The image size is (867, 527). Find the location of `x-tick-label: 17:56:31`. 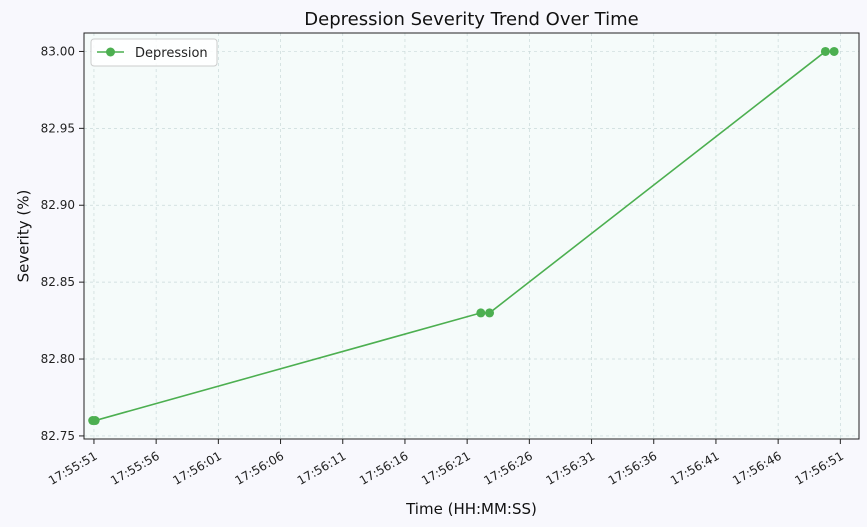

x-tick-label: 17:56:31 is located at coordinates (571, 468).